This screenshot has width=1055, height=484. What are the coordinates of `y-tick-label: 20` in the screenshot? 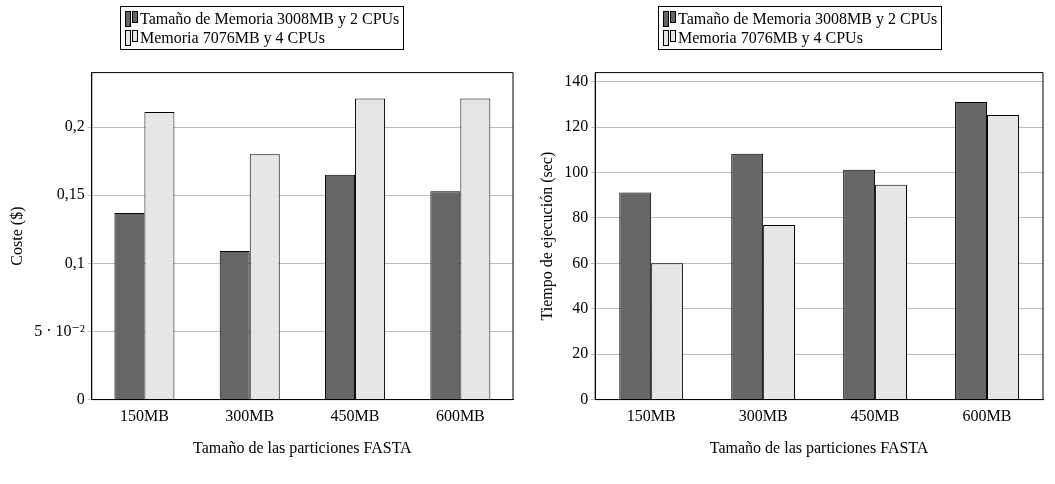 It's located at (580, 353).